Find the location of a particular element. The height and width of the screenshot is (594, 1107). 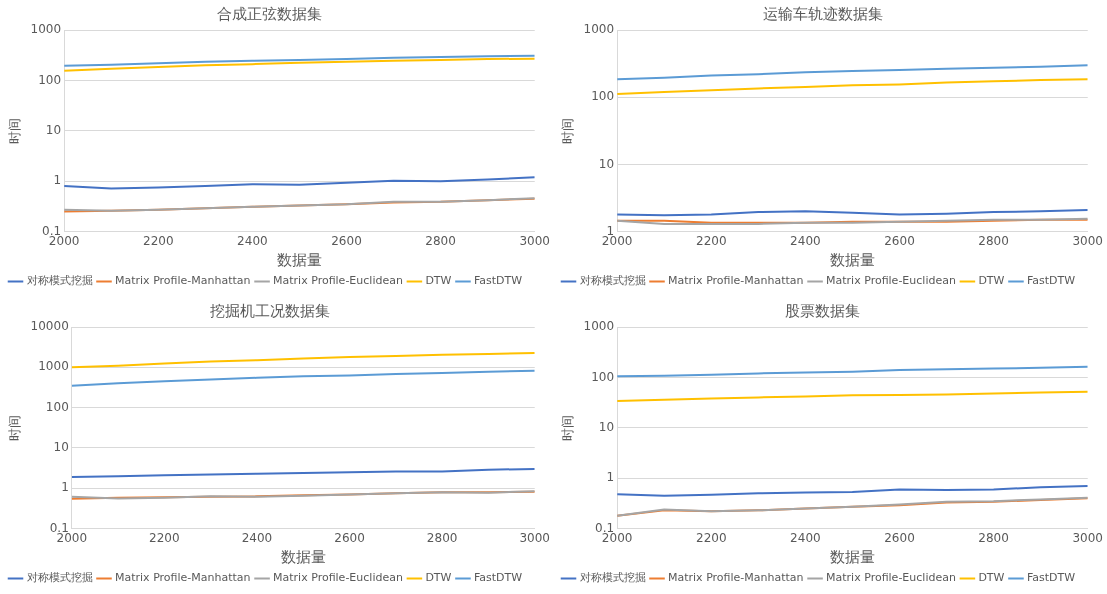

y-tick-label: 10000 is located at coordinates (49, 326).